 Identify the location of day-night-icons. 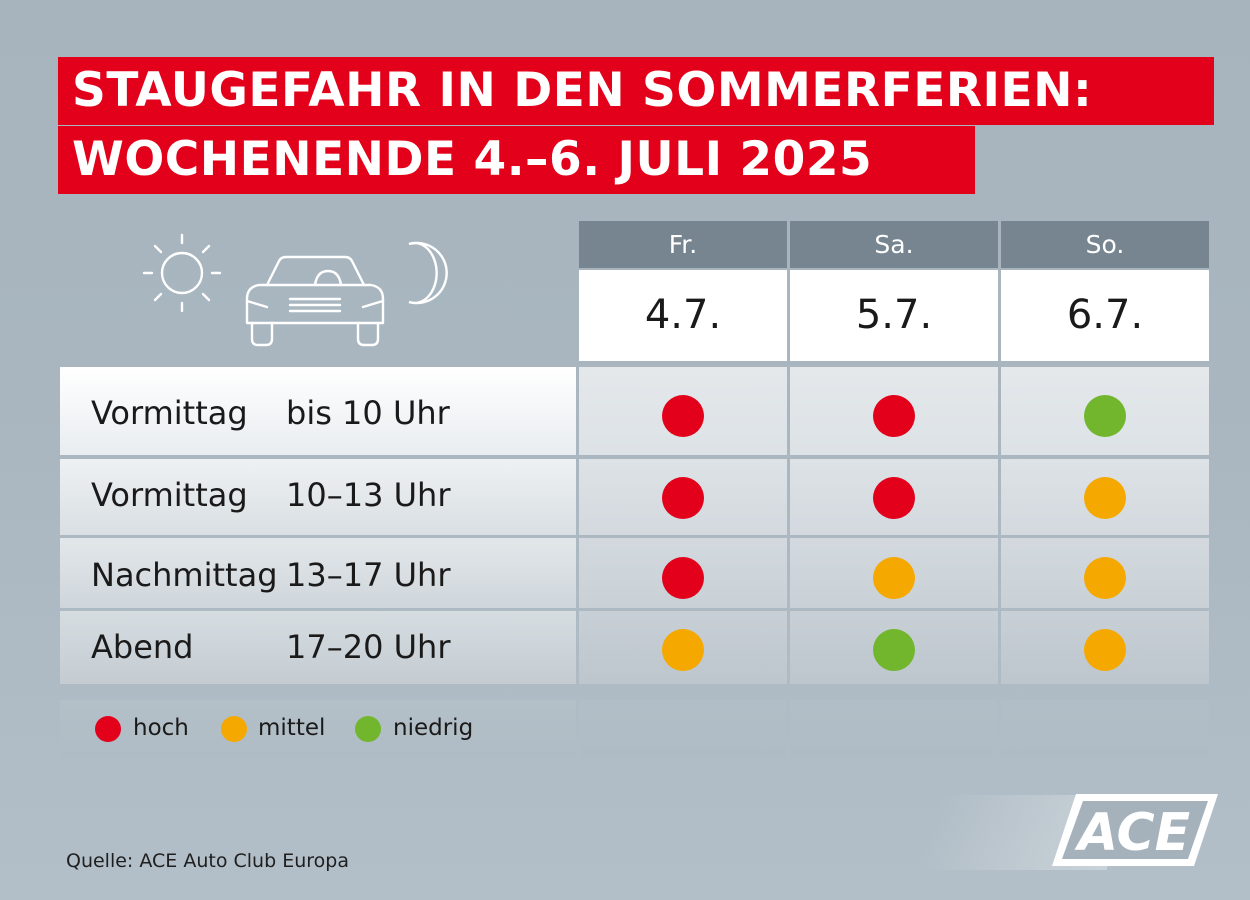
(295, 290).